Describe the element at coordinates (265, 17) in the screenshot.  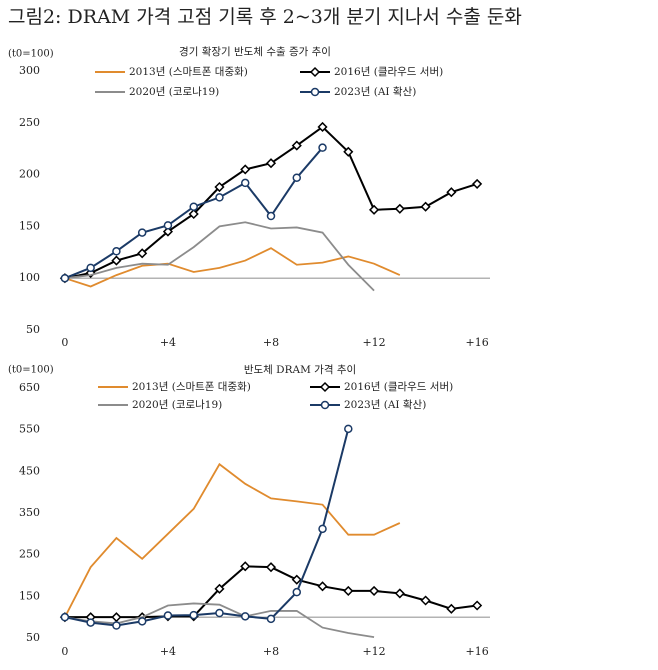
I see `figure-title: 그림2: DRAM 가격 고점 기록 후 2~3개 분기 지나서 수출 둔화` at that location.